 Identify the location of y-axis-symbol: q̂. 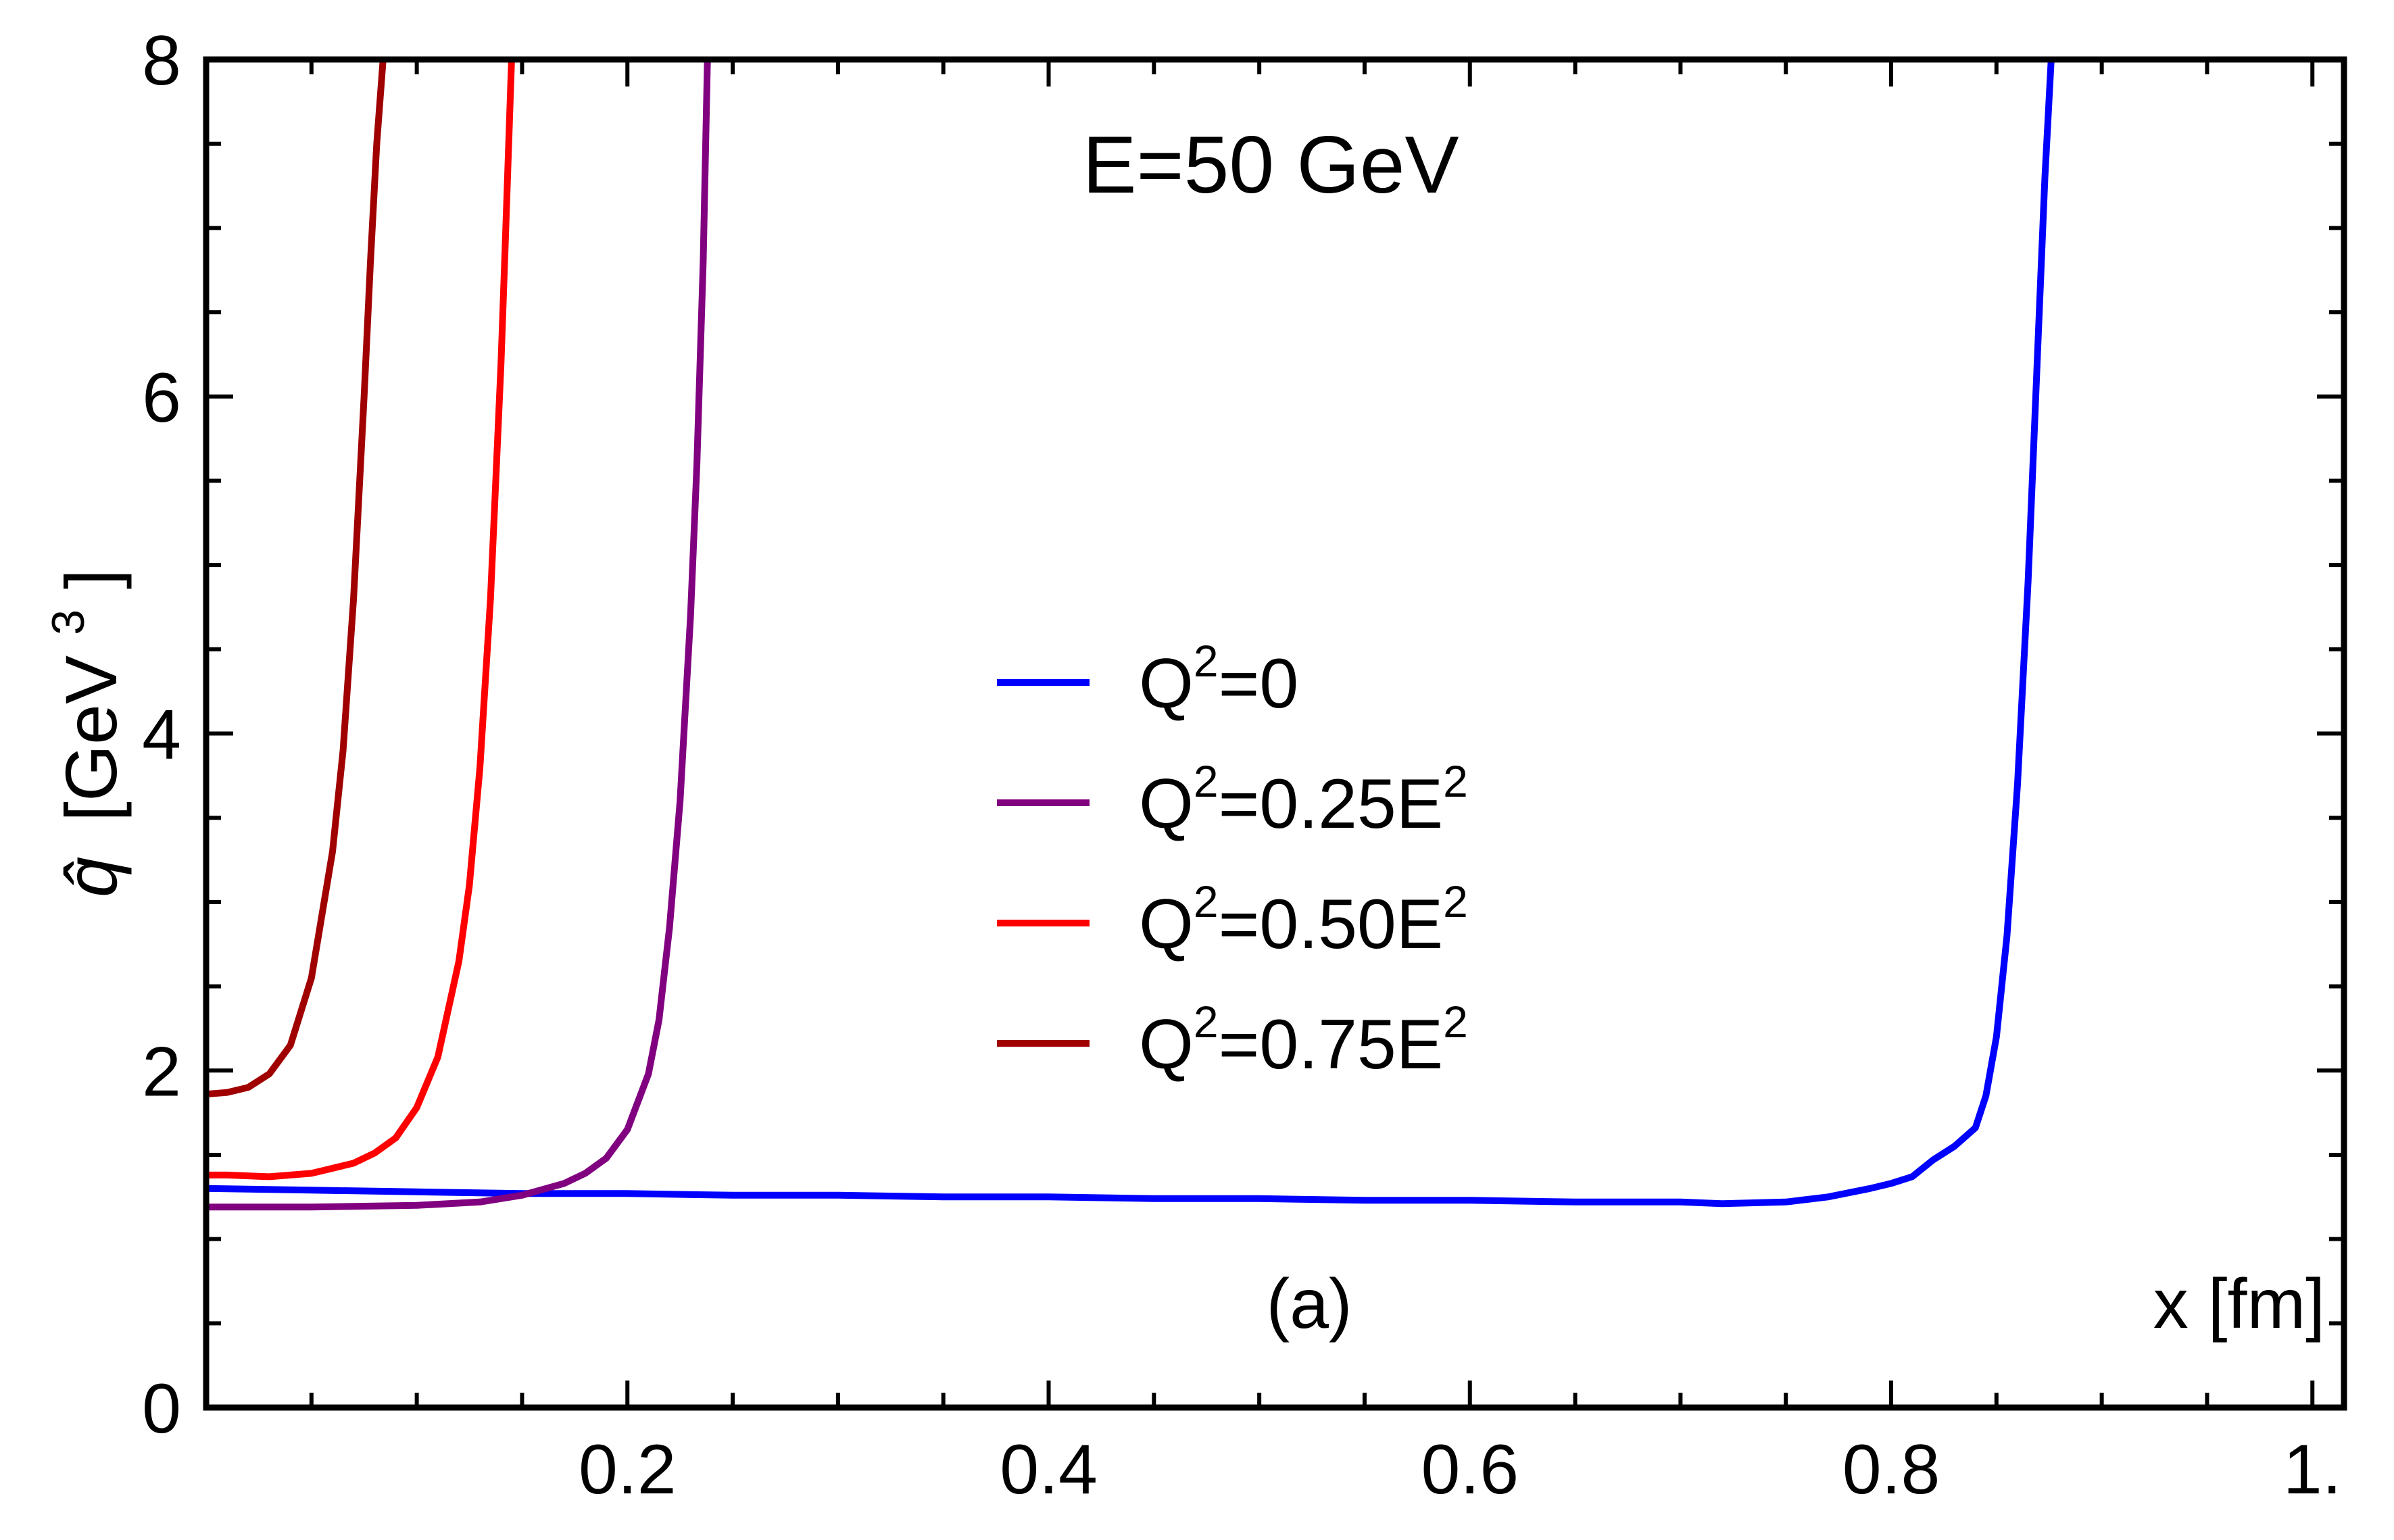
(91, 877).